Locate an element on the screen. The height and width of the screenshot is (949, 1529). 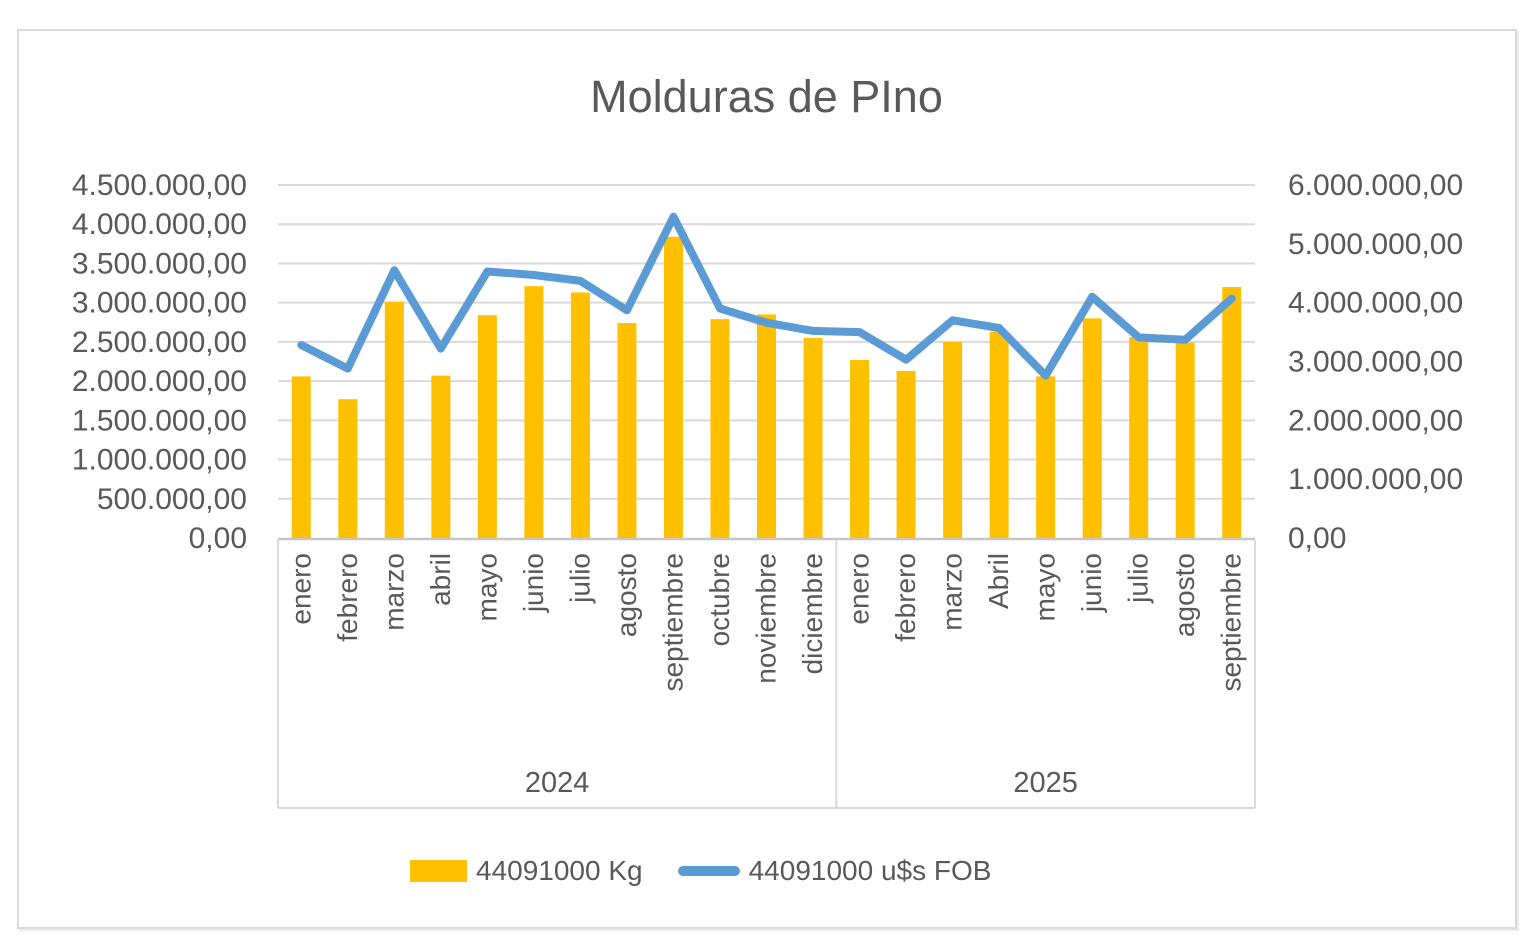
left-axis-tick-label: 1.500.000,00 is located at coordinates (159, 420).